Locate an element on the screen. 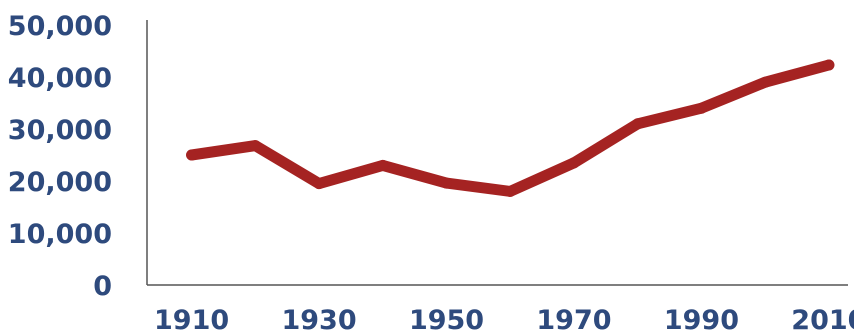  x-axis-tick-labels: 1910 1930 1950 1970 1990 2010 is located at coordinates (504, 320).